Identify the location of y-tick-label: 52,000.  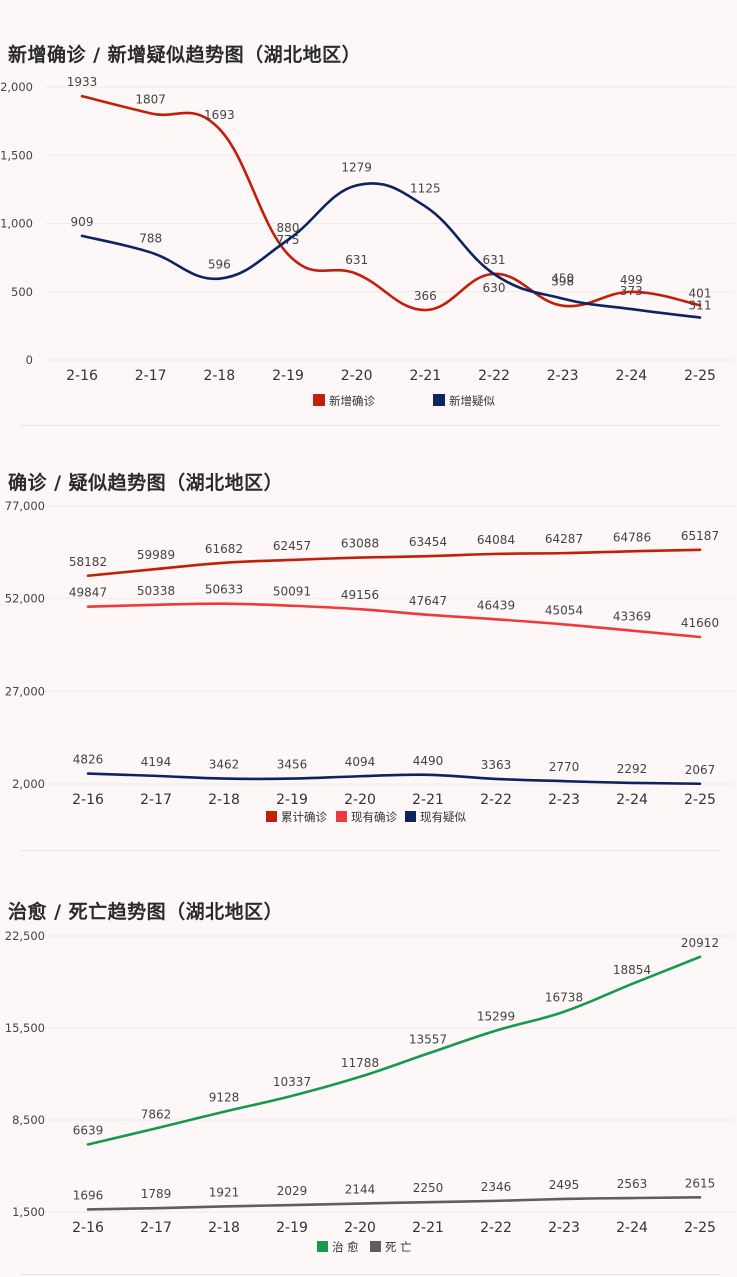
(25, 599).